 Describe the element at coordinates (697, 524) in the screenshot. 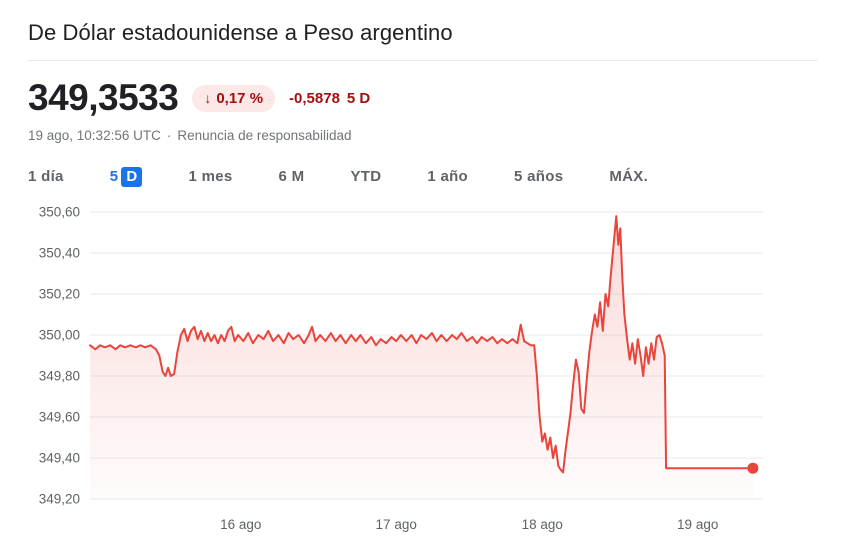

I see `x-tick-label: 19 ago` at that location.